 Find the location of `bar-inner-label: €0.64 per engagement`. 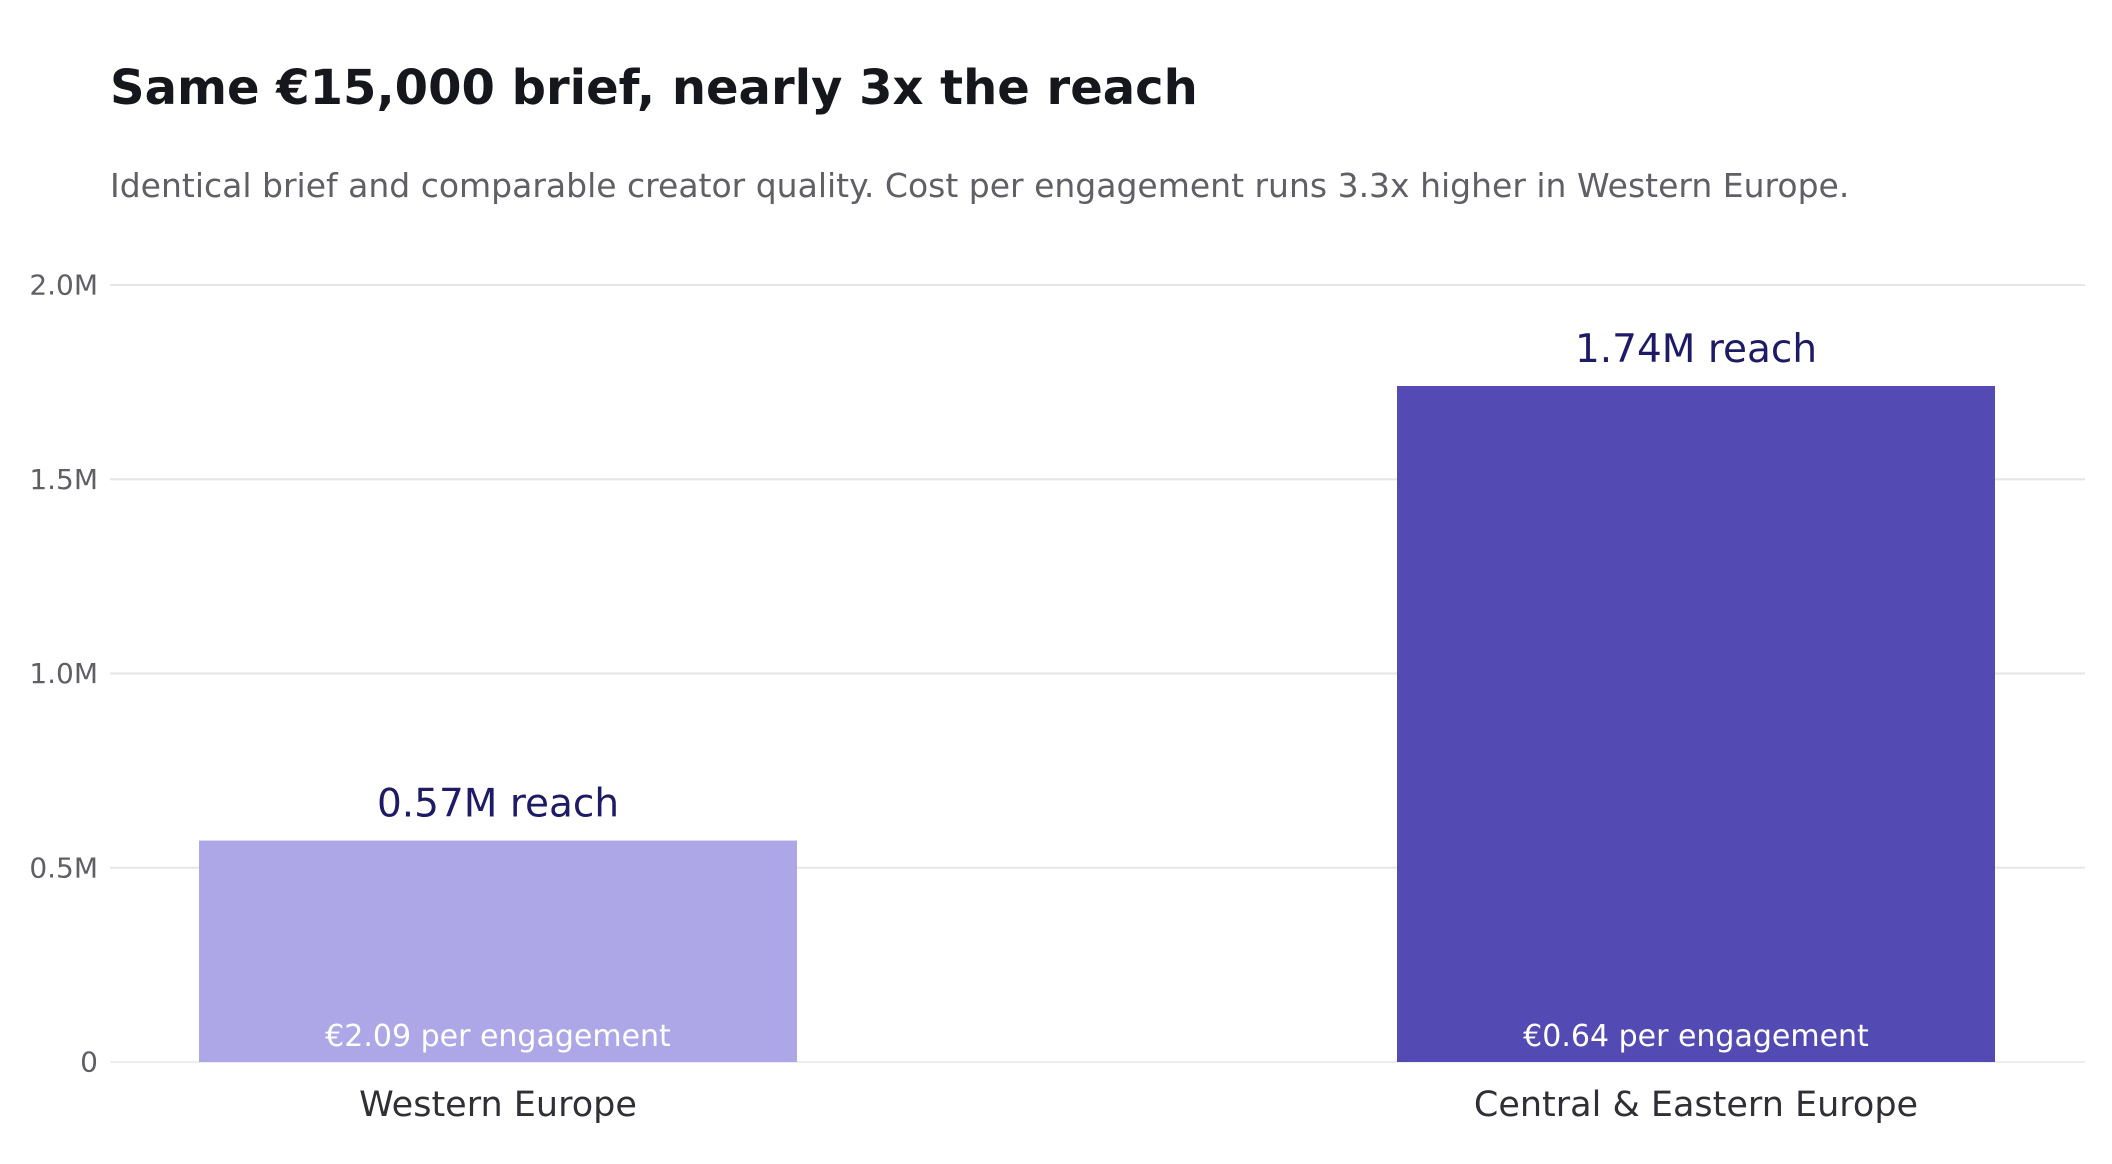

bar-inner-label: €0.64 per engagement is located at coordinates (1696, 1036).